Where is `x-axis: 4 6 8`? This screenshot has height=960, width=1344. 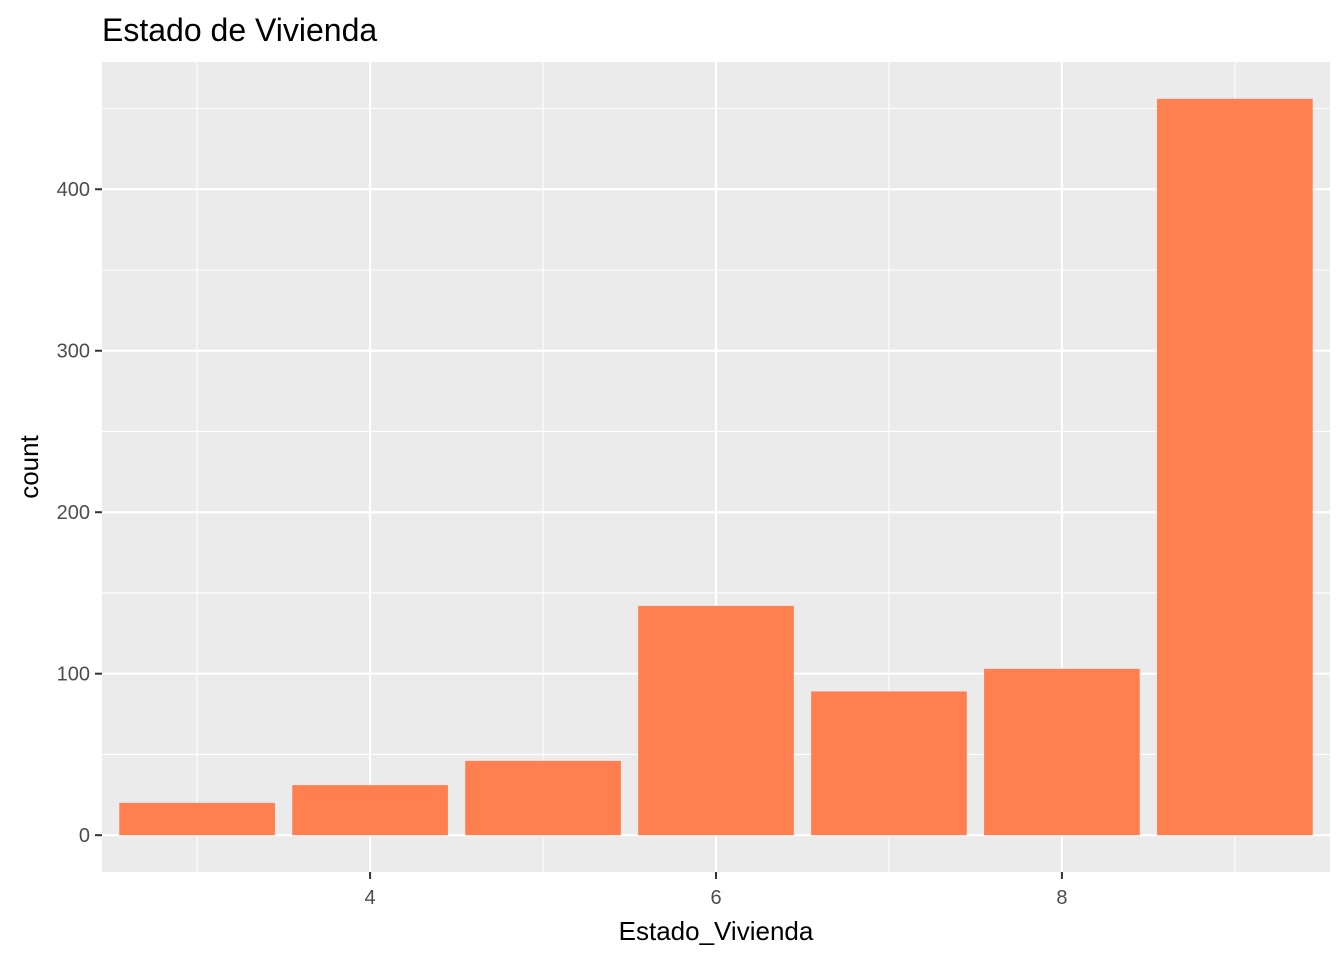 x-axis: 4 6 8 is located at coordinates (716, 890).